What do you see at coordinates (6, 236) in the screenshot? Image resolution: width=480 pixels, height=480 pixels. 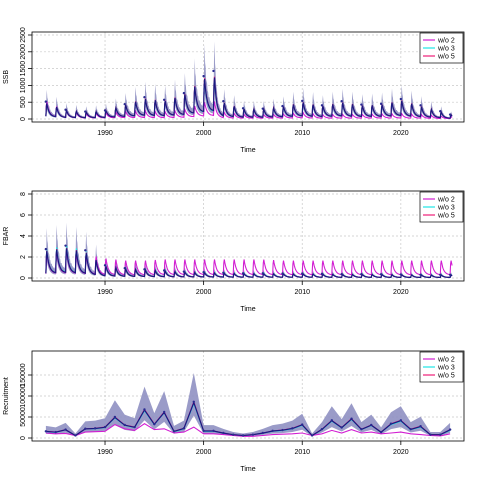 I see `y-axis-title: FBAR` at bounding box center [6, 236].